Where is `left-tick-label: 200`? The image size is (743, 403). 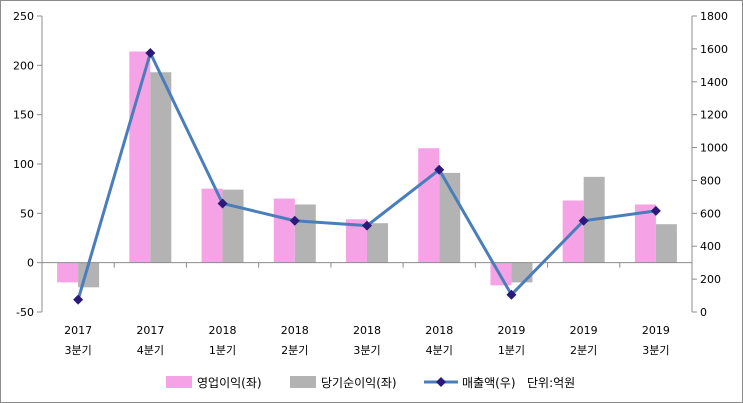 left-tick-label: 200 is located at coordinates (23, 65).